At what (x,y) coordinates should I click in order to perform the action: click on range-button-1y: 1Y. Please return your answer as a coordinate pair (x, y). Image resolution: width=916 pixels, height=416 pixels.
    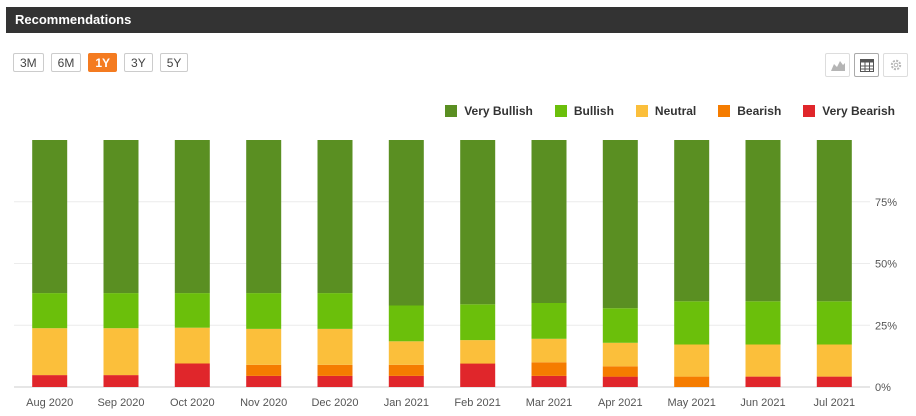
    Looking at the image, I should click on (103, 62).